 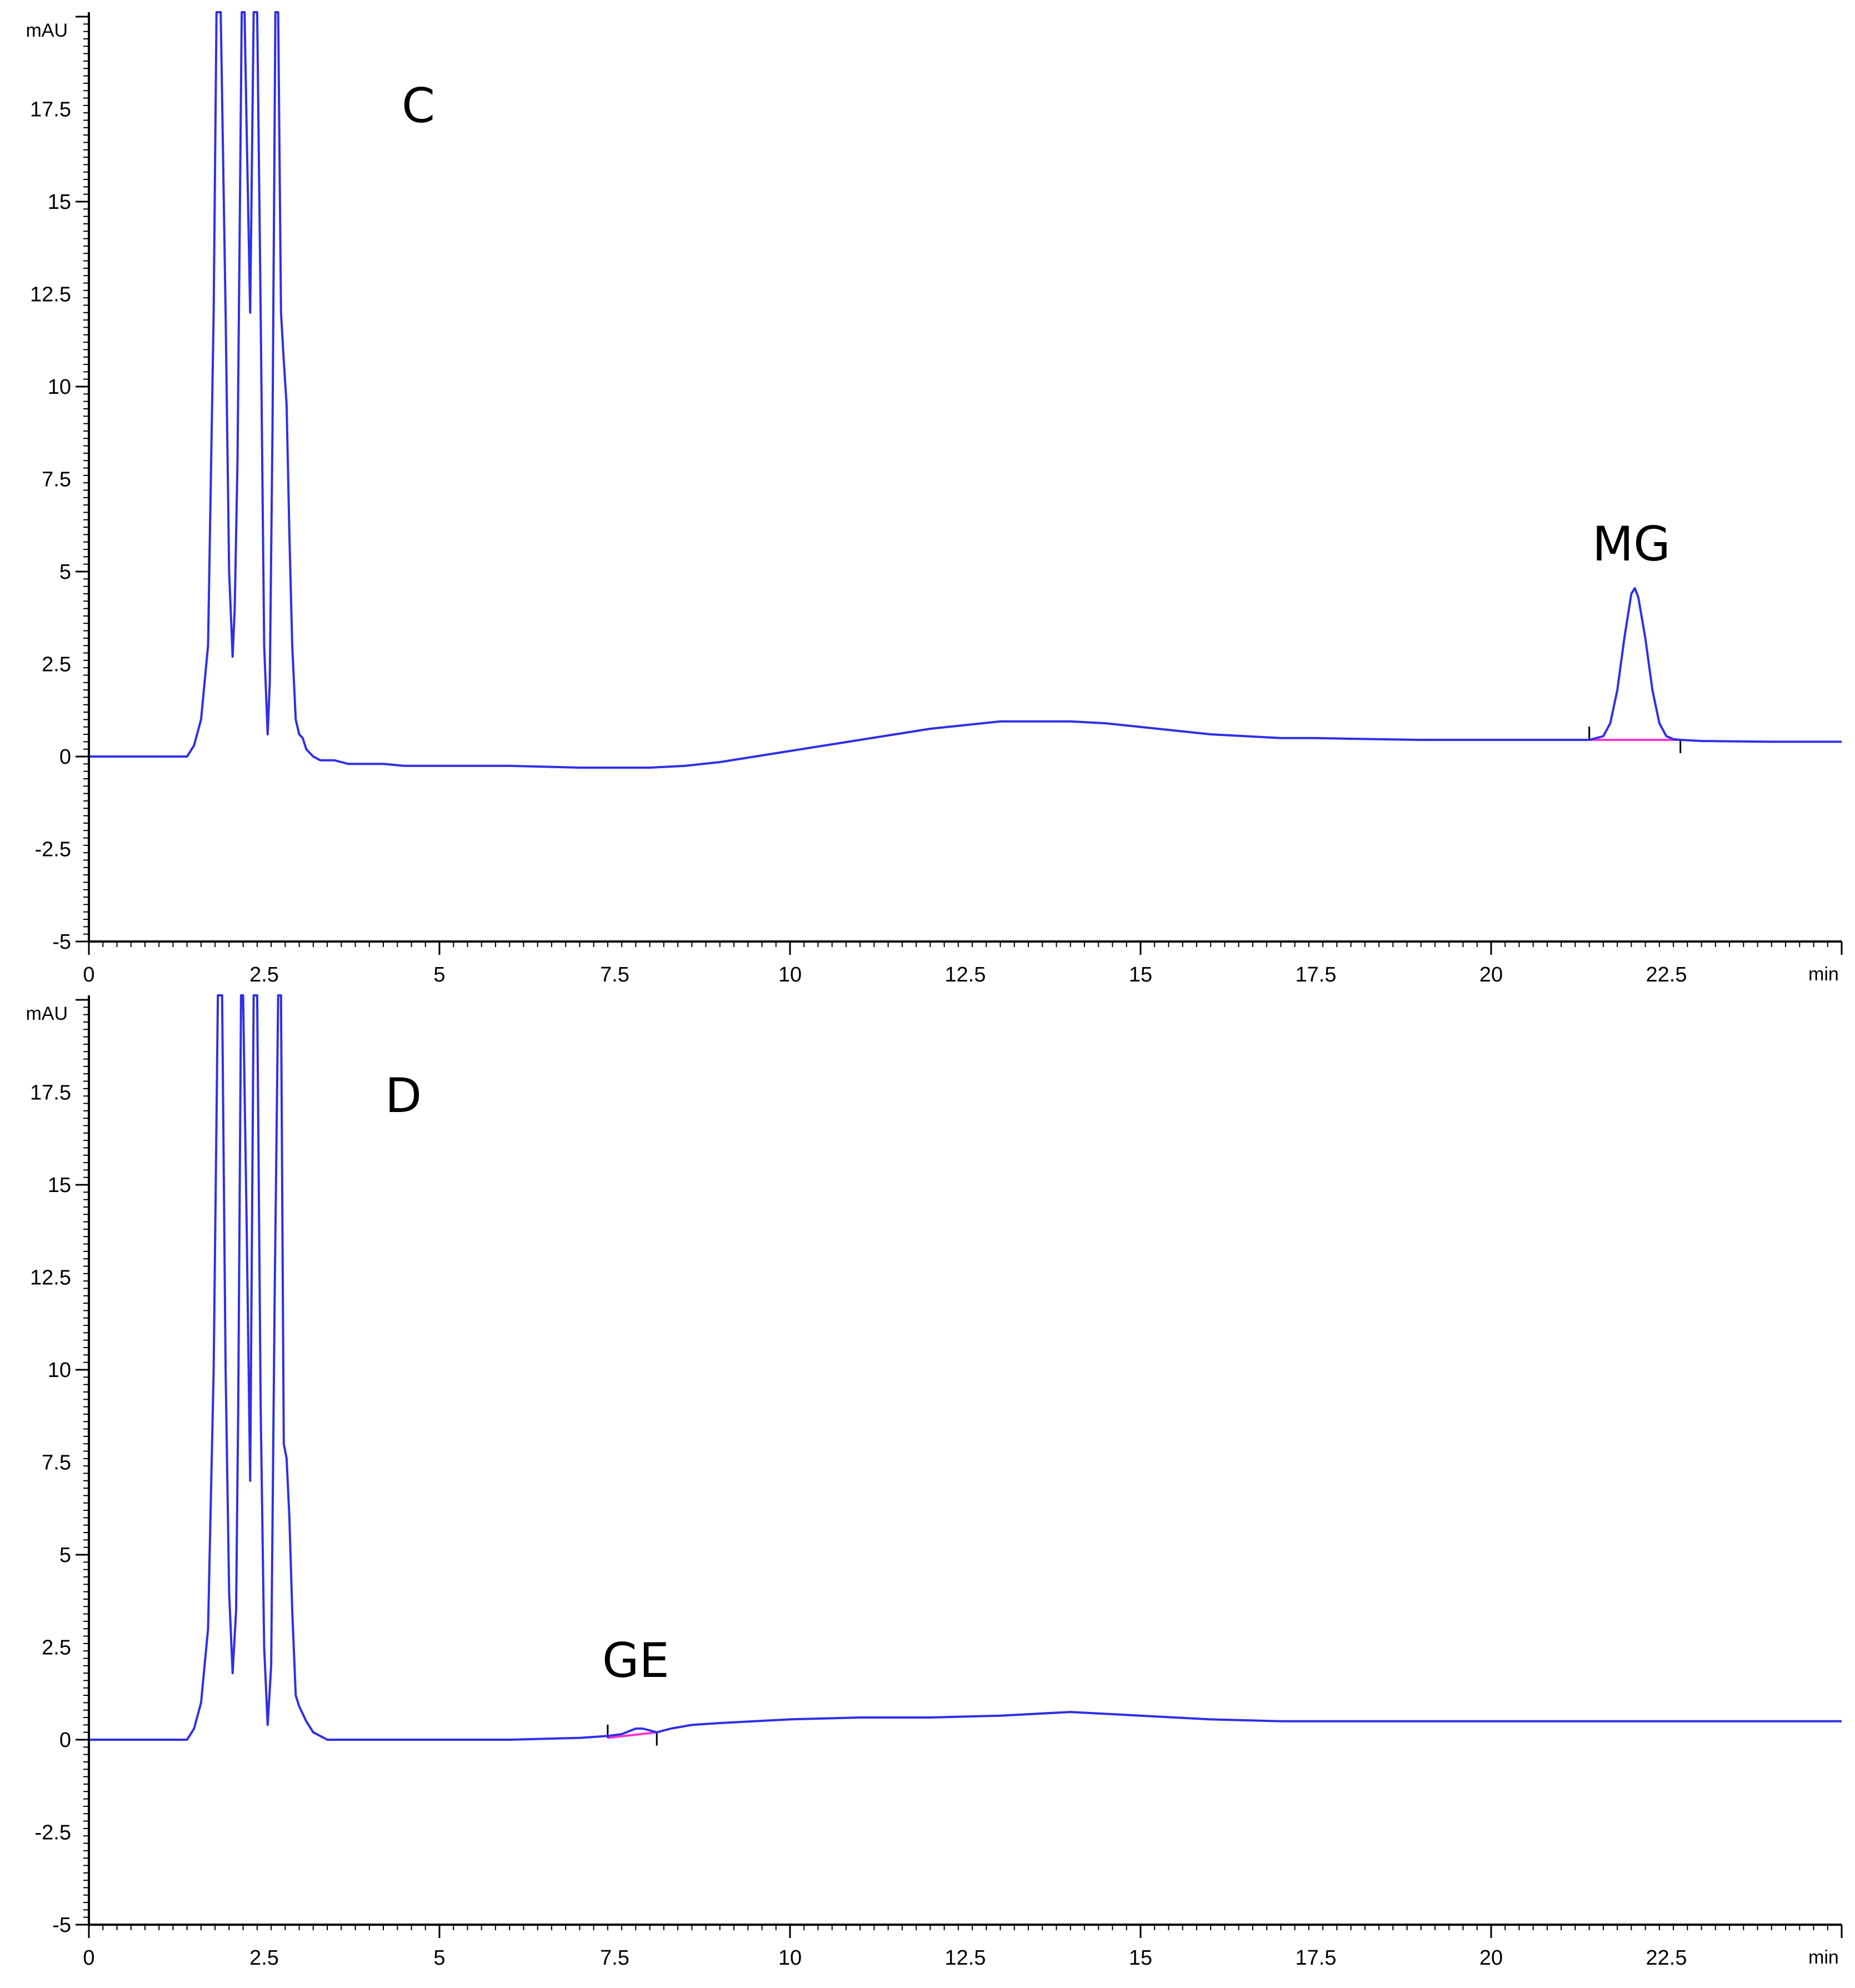 What do you see at coordinates (47, 1013) in the screenshot?
I see `y-unit-label-d: mAU` at bounding box center [47, 1013].